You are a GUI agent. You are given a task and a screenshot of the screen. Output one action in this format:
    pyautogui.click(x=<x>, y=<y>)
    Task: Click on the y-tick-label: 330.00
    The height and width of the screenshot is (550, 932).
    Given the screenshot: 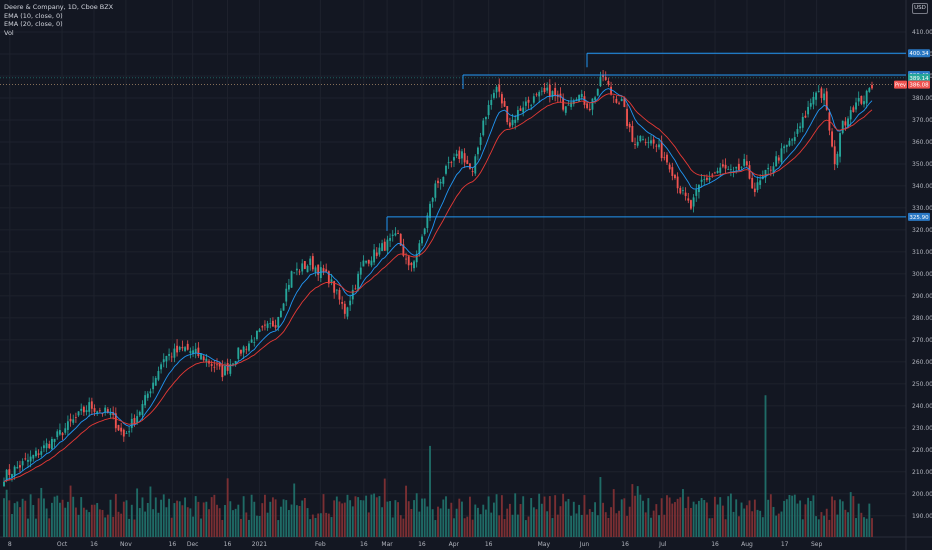 What is the action you would take?
    pyautogui.click(x=922, y=208)
    